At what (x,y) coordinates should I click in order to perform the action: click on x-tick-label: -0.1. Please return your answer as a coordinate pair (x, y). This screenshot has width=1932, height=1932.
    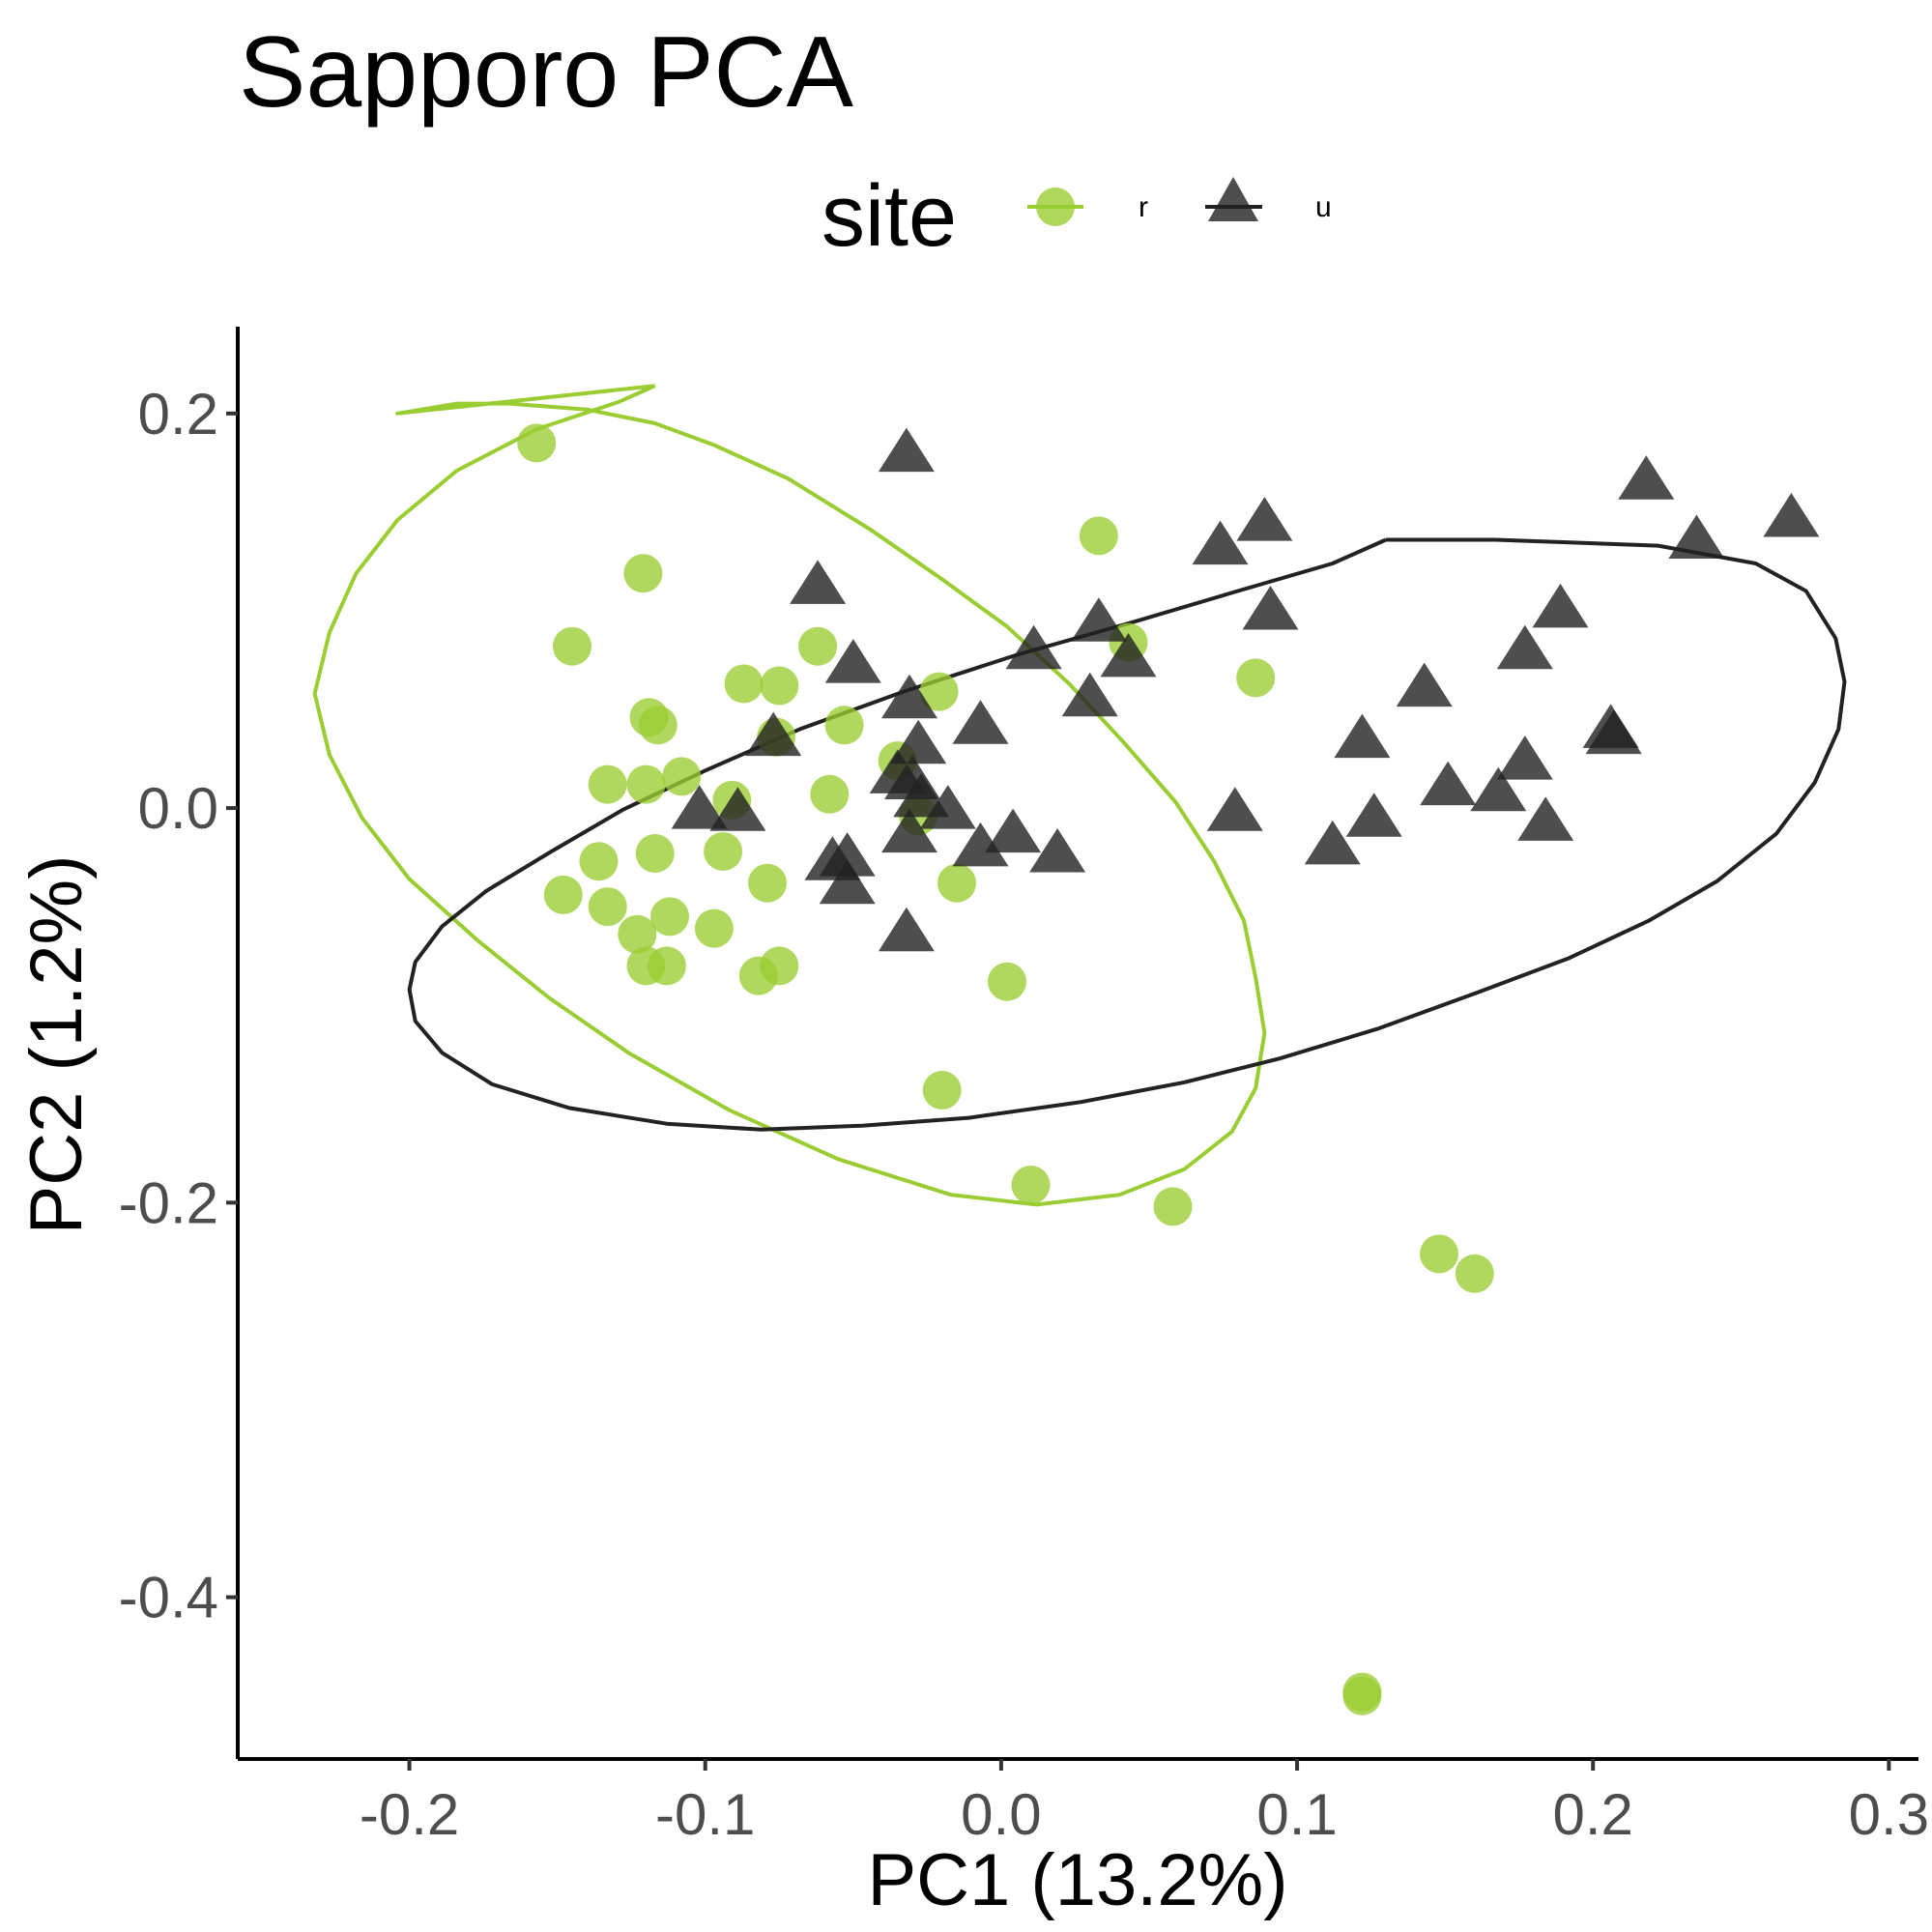
    Looking at the image, I should click on (705, 1814).